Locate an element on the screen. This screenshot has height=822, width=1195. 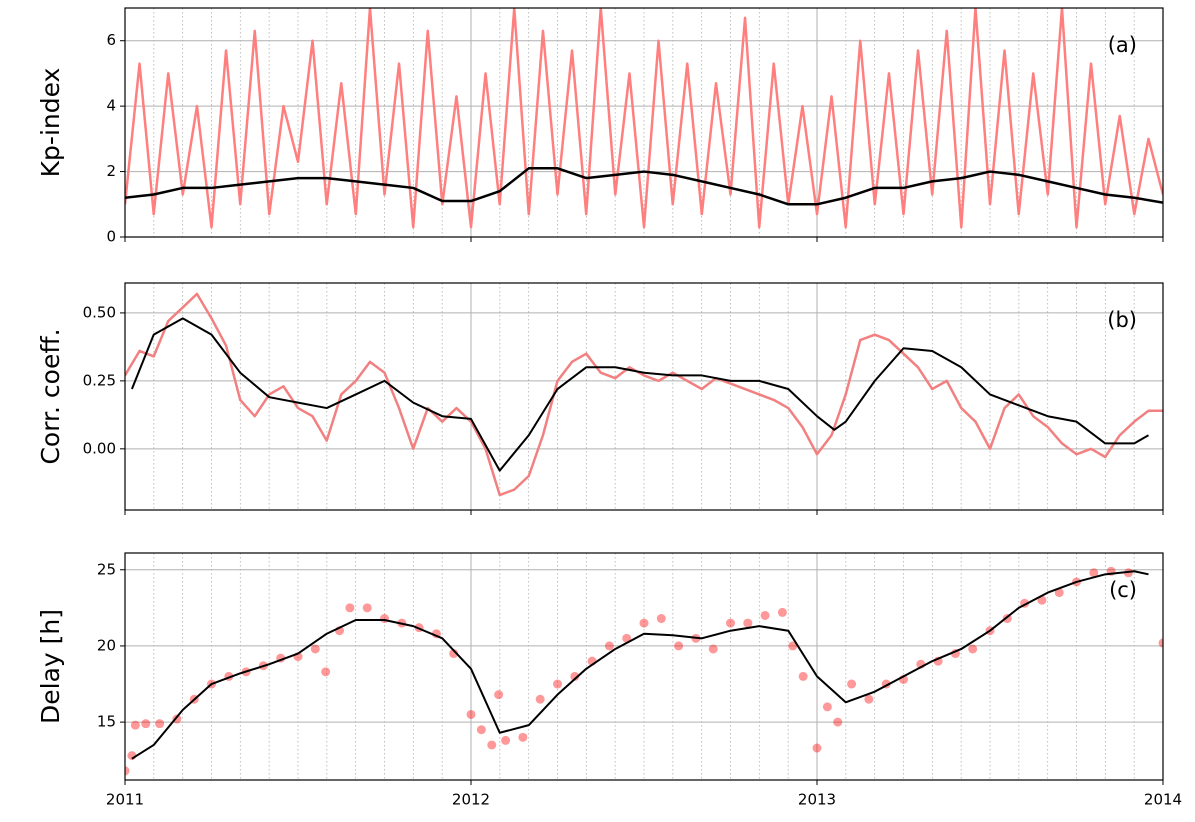
x-tick-label: 2014 is located at coordinates (1163, 800).